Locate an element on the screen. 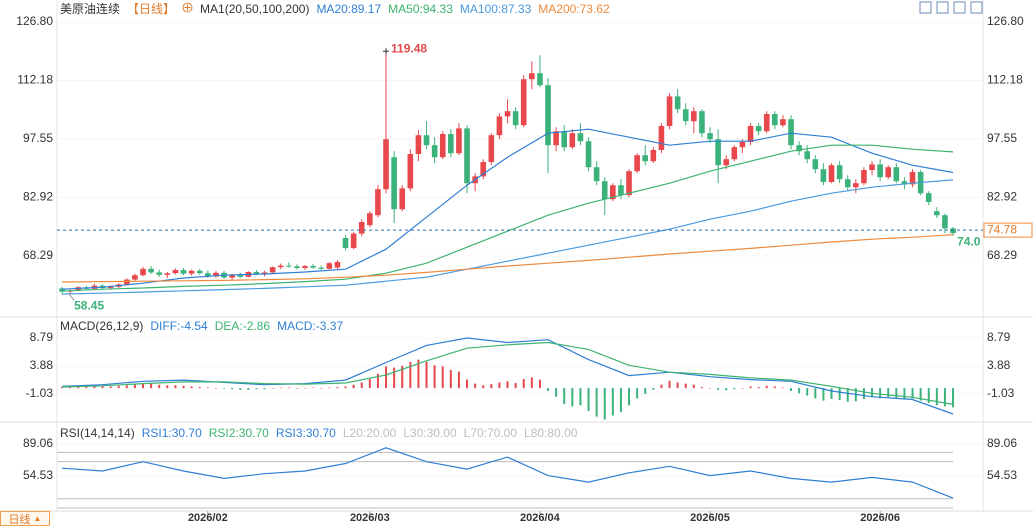 The height and width of the screenshot is (531, 1033). y-tick-label: 112.18 is located at coordinates (35, 80).